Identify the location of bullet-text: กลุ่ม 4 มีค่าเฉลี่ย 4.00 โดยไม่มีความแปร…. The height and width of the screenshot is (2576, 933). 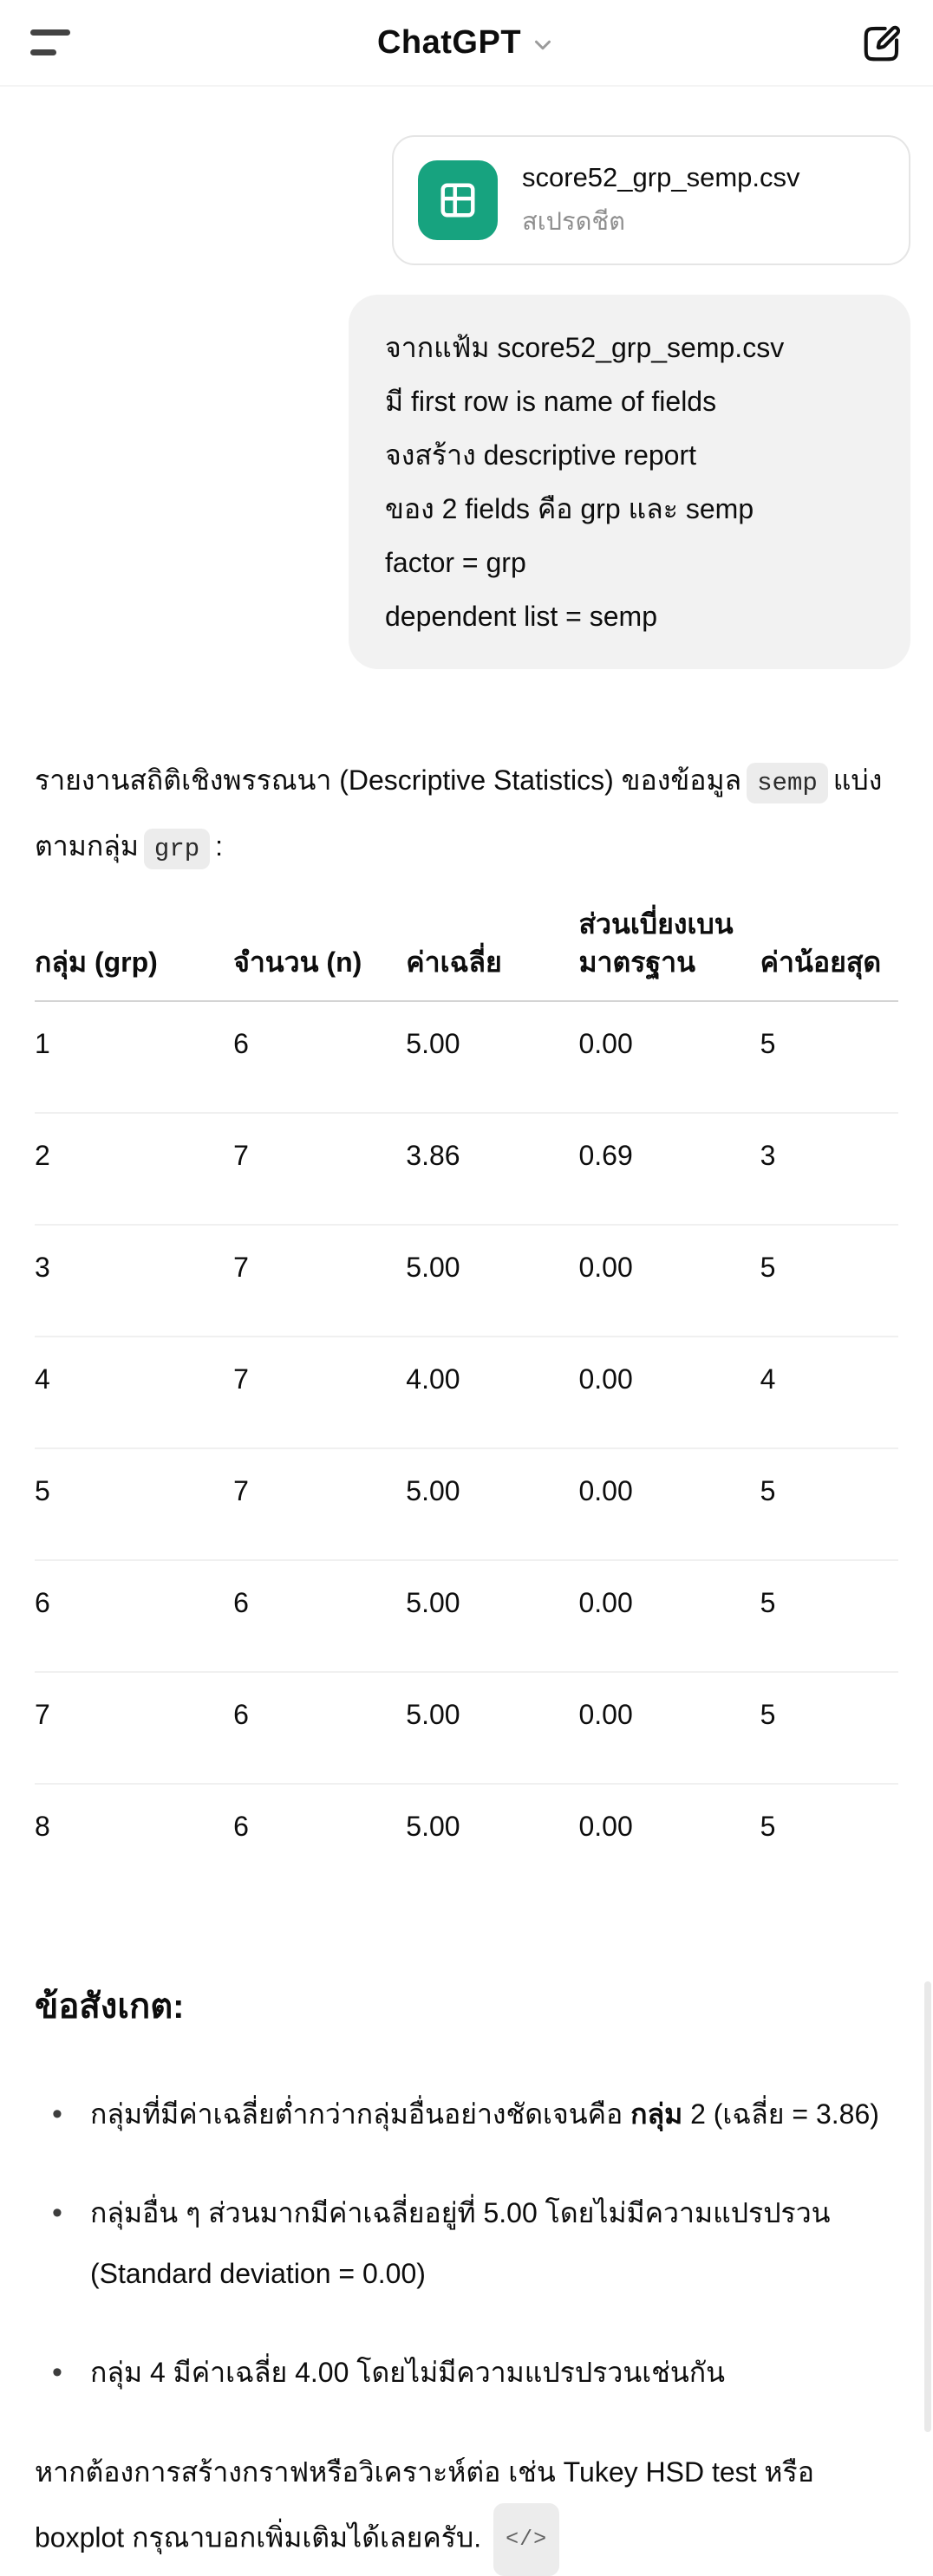
(407, 2372).